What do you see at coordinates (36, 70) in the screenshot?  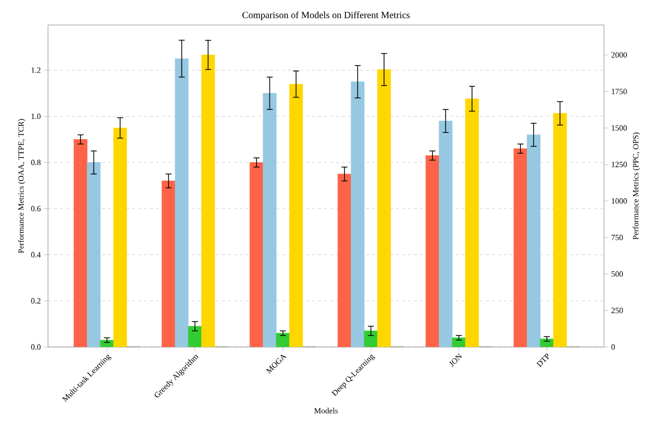 I see `y-tick-label: 1.2` at bounding box center [36, 70].